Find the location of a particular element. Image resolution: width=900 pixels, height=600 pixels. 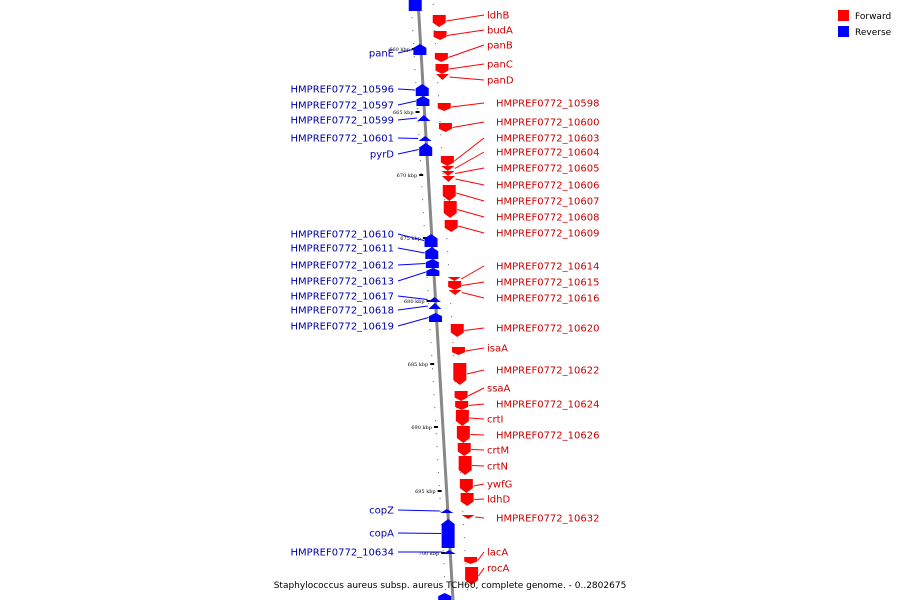

legend-forward-label: Forward is located at coordinates (873, 17).